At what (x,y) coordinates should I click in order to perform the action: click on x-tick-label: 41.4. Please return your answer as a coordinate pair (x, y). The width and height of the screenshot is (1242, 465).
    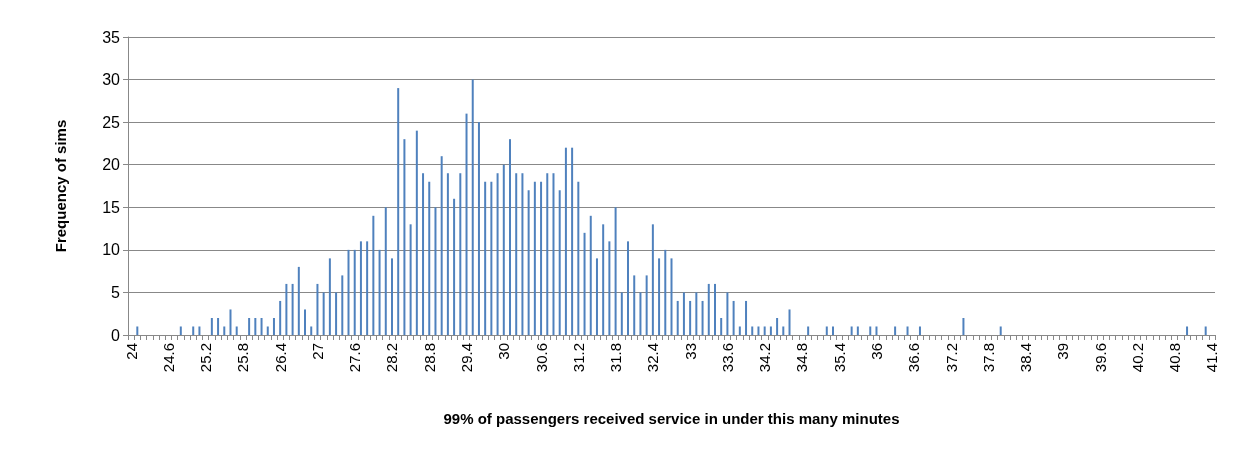
    Looking at the image, I should click on (1212, 358).